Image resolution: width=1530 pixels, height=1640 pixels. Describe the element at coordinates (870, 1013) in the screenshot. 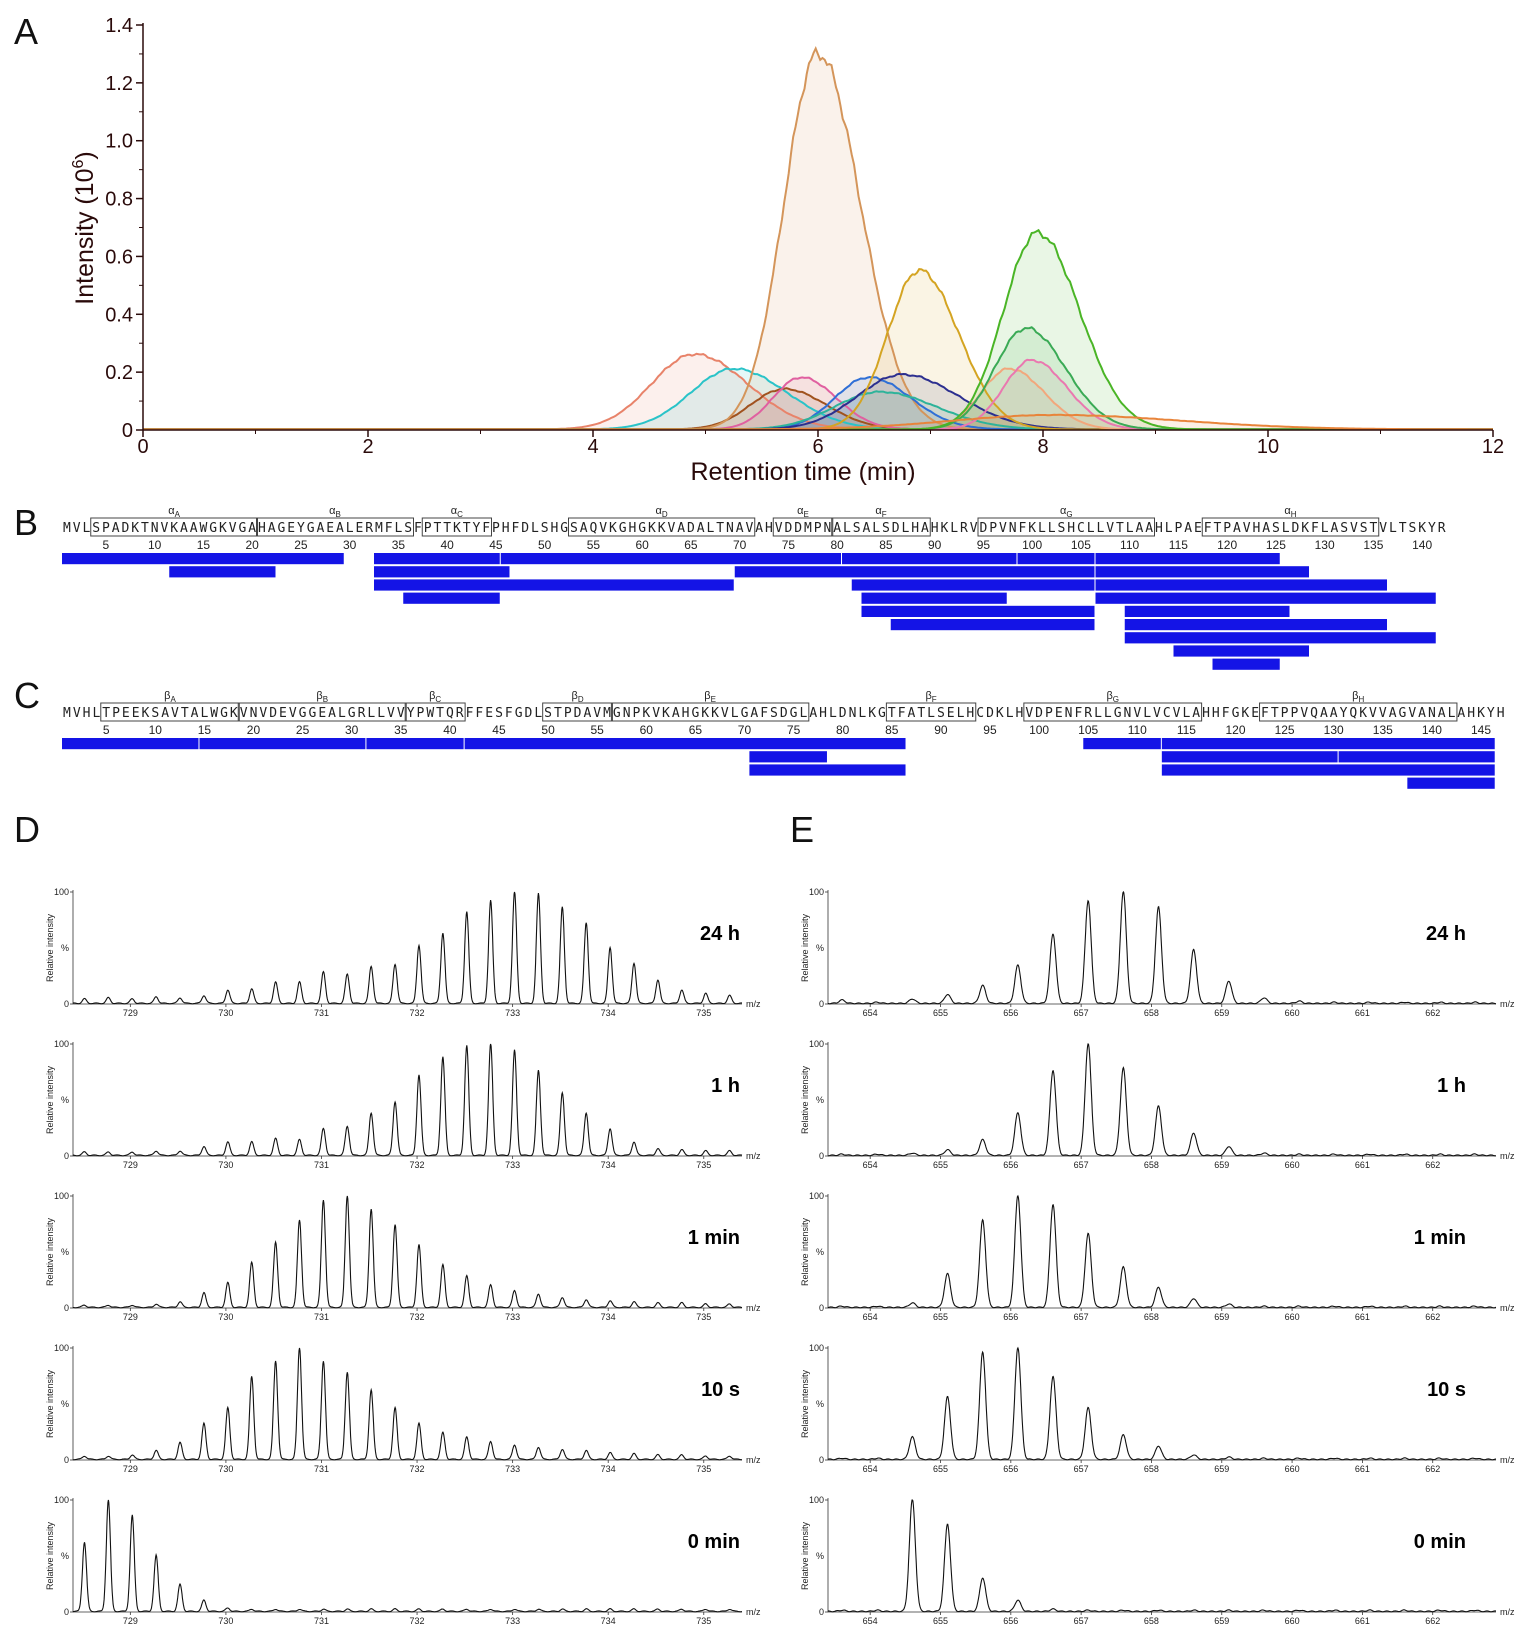

I see `spectrum-x-tick-label: 654` at that location.